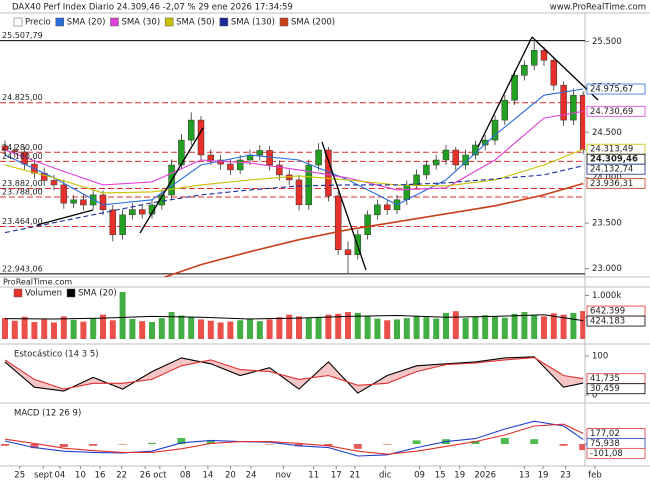 The width and height of the screenshot is (650, 483). I want to click on macd-plot, so click(293, 438).